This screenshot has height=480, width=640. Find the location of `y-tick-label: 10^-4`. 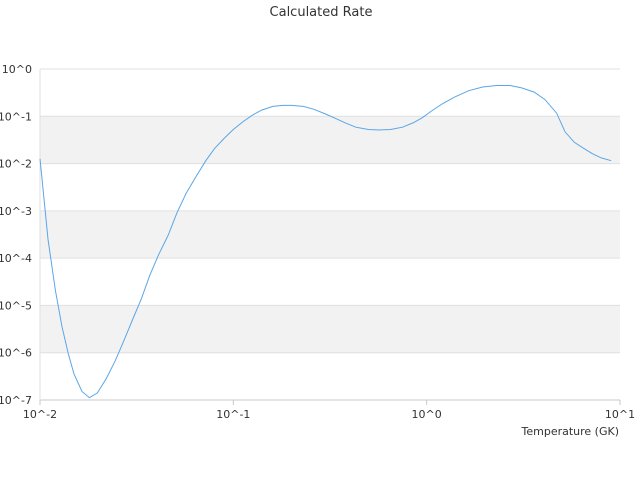

y-tick-label: 10^-4 is located at coordinates (16, 258).